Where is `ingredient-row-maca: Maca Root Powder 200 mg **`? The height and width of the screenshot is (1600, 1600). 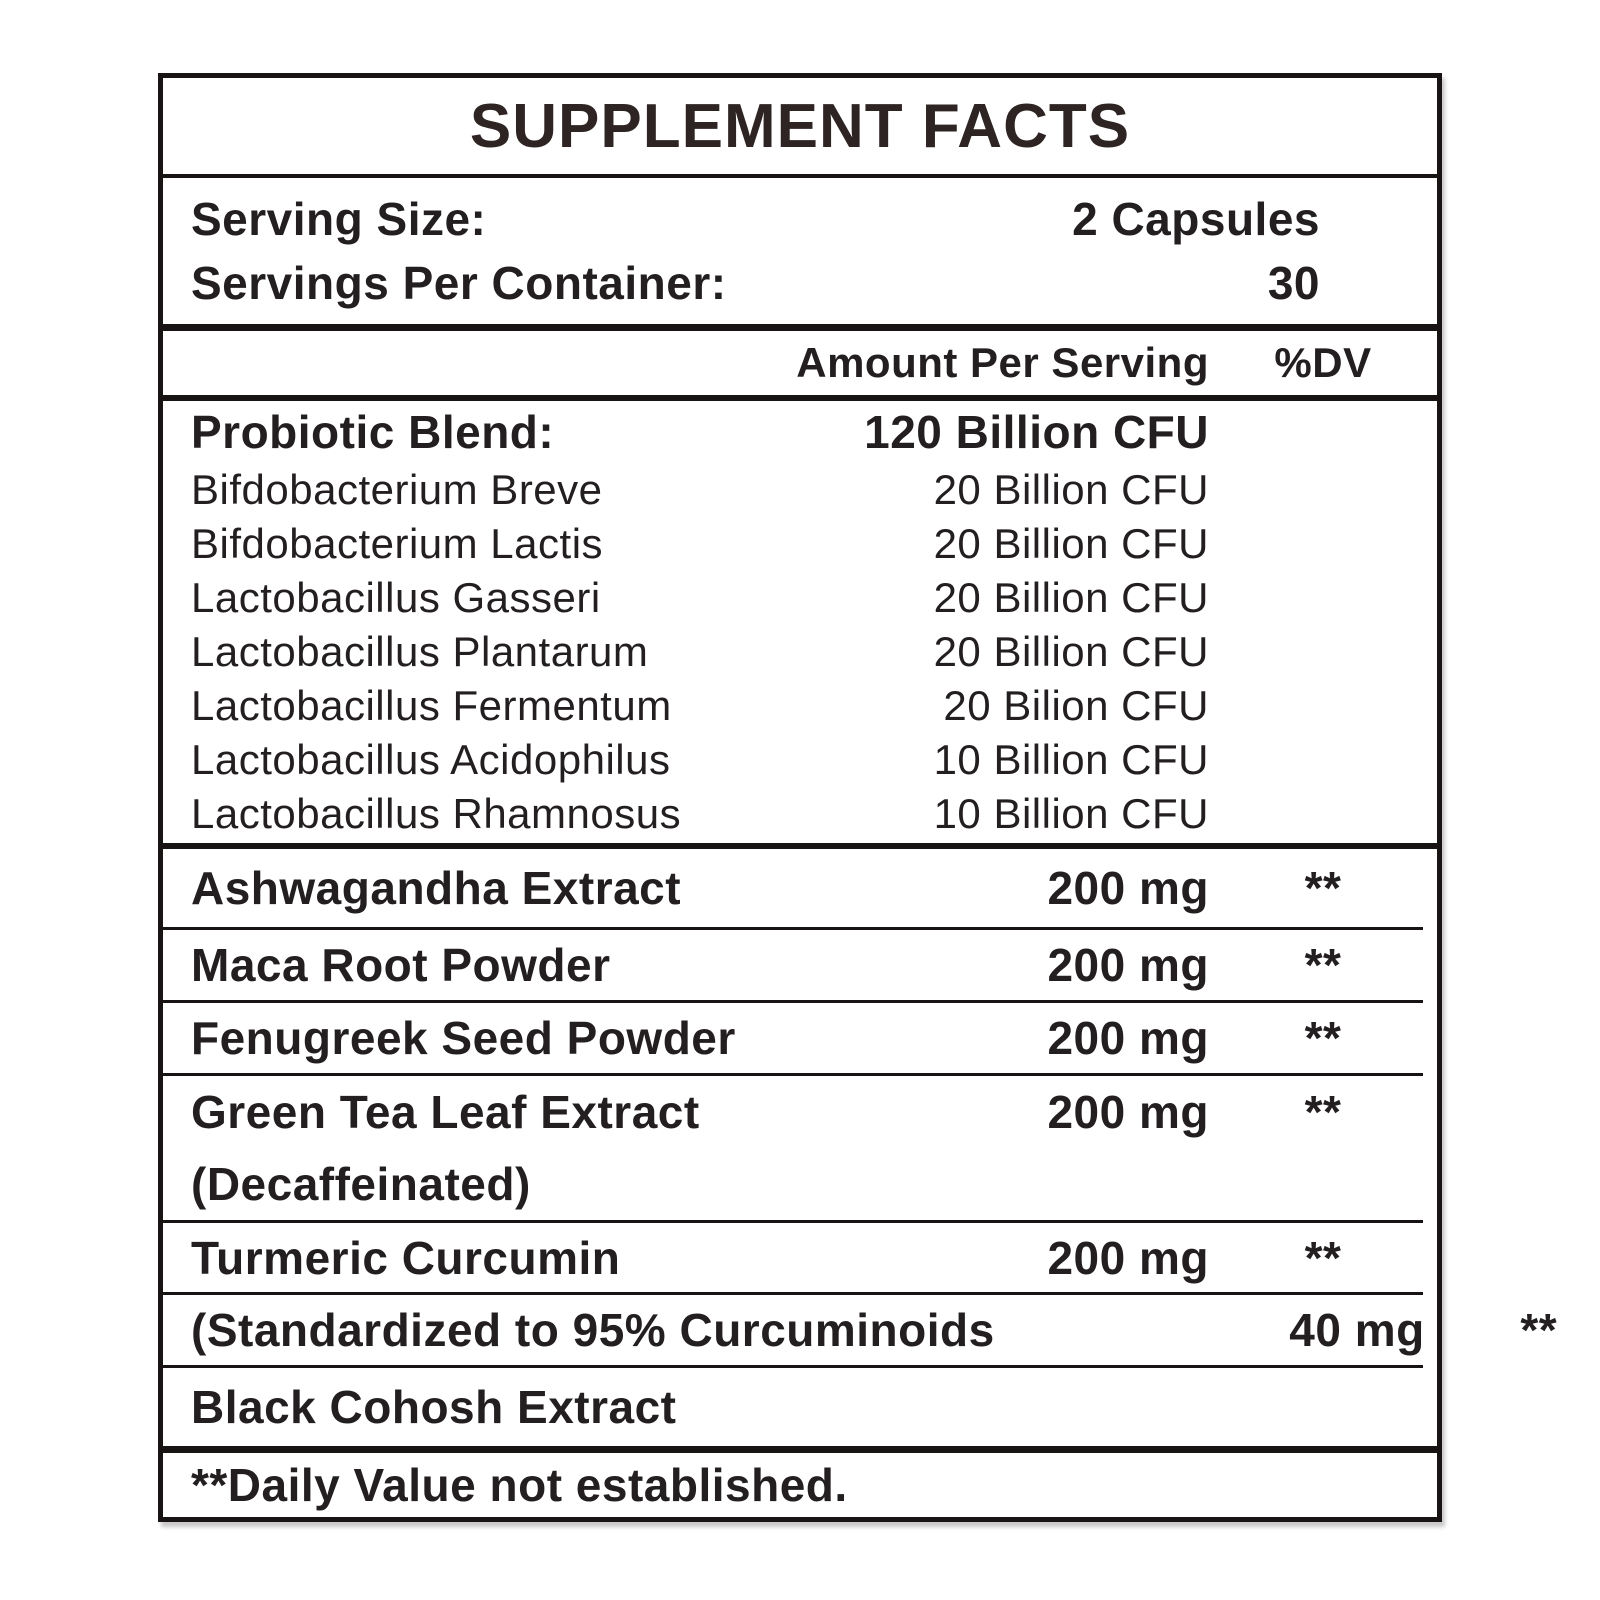 ingredient-row-maca: Maca Root Powder 200 mg ** is located at coordinates (800, 965).